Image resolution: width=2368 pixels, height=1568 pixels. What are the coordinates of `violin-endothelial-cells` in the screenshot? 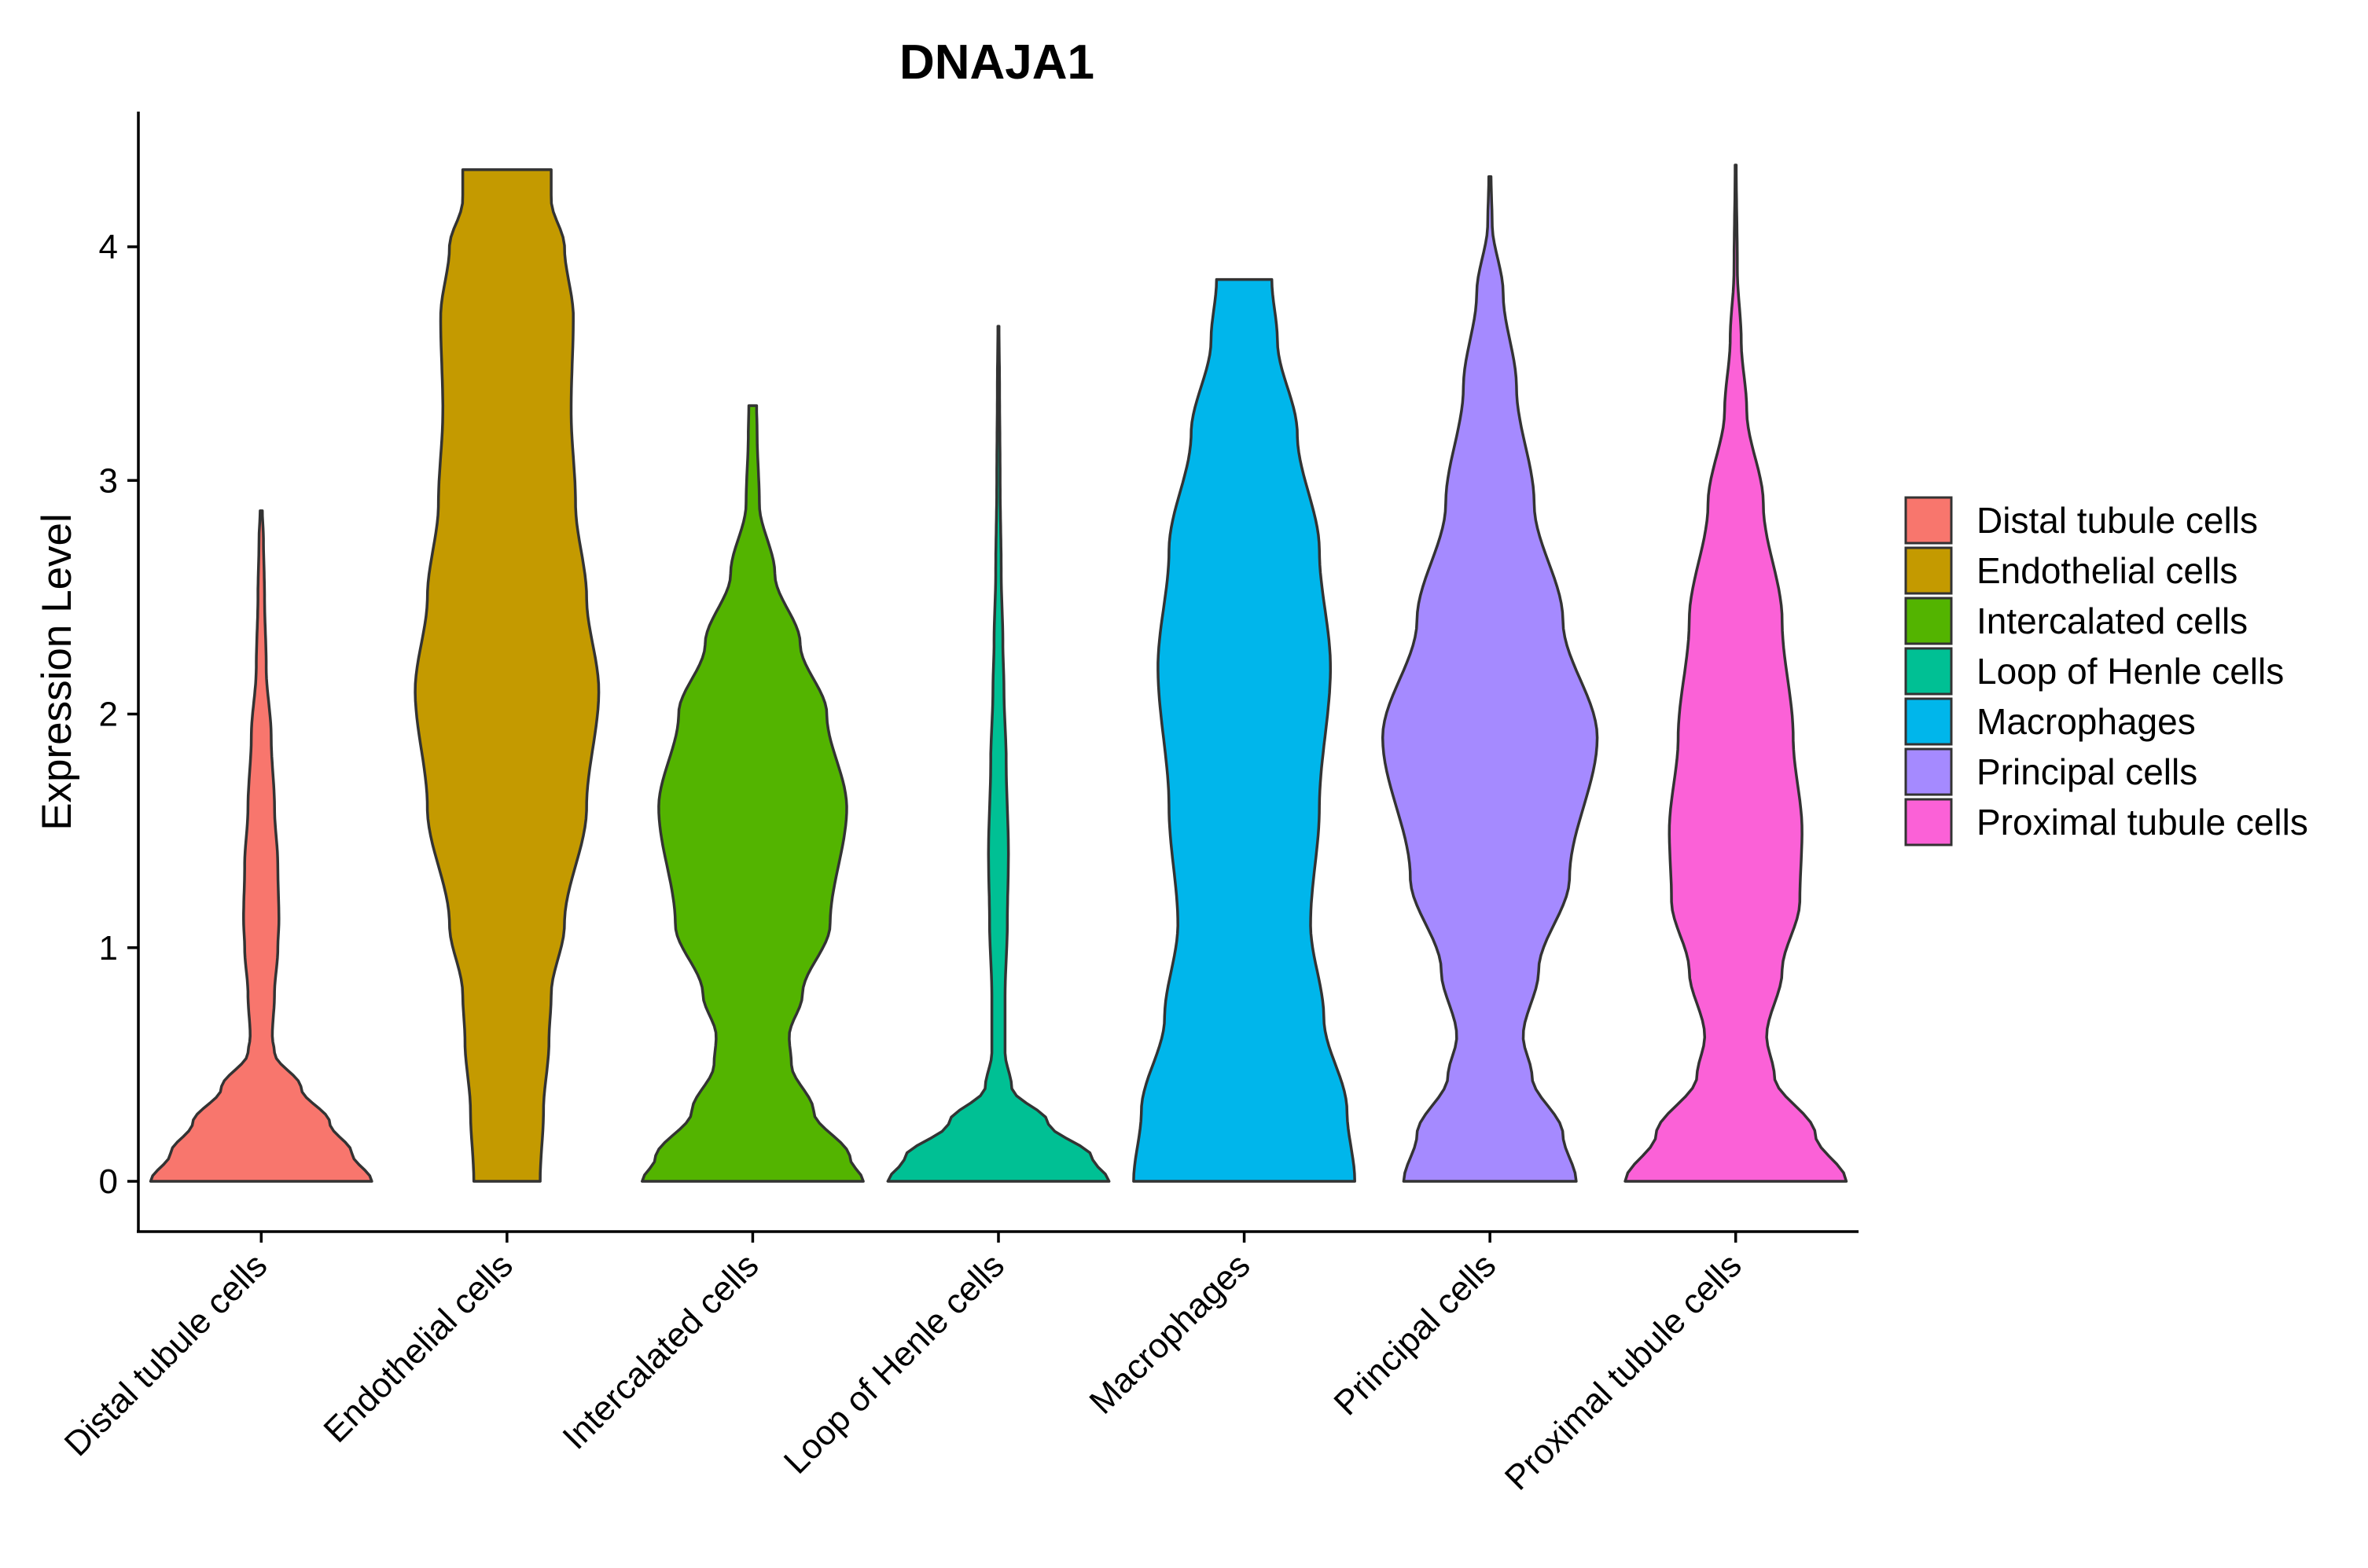 It's located at (507, 675).